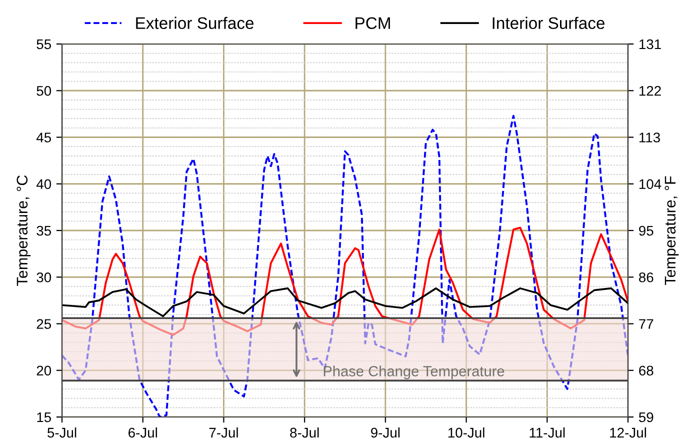 The width and height of the screenshot is (683, 448). What do you see at coordinates (649, 137) in the screenshot?
I see `y2-tick-label: 113` at bounding box center [649, 137].